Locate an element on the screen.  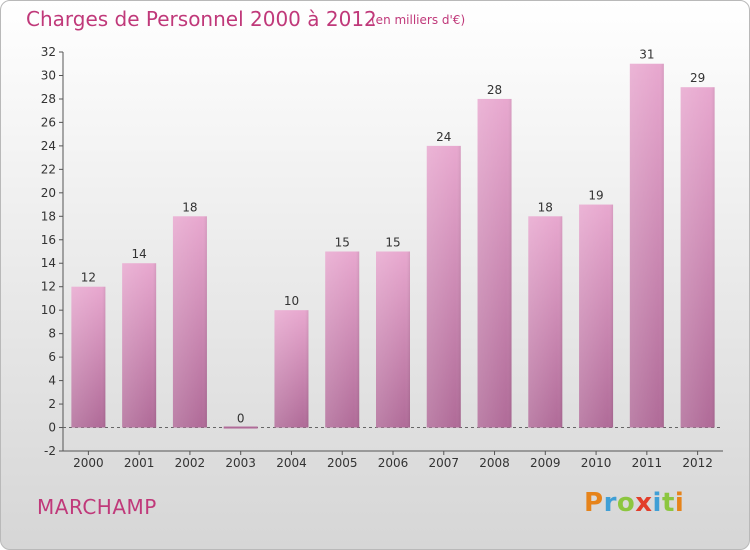
chart-title: Charges de Personnel 2000 à 2012 is located at coordinates (201, 19).